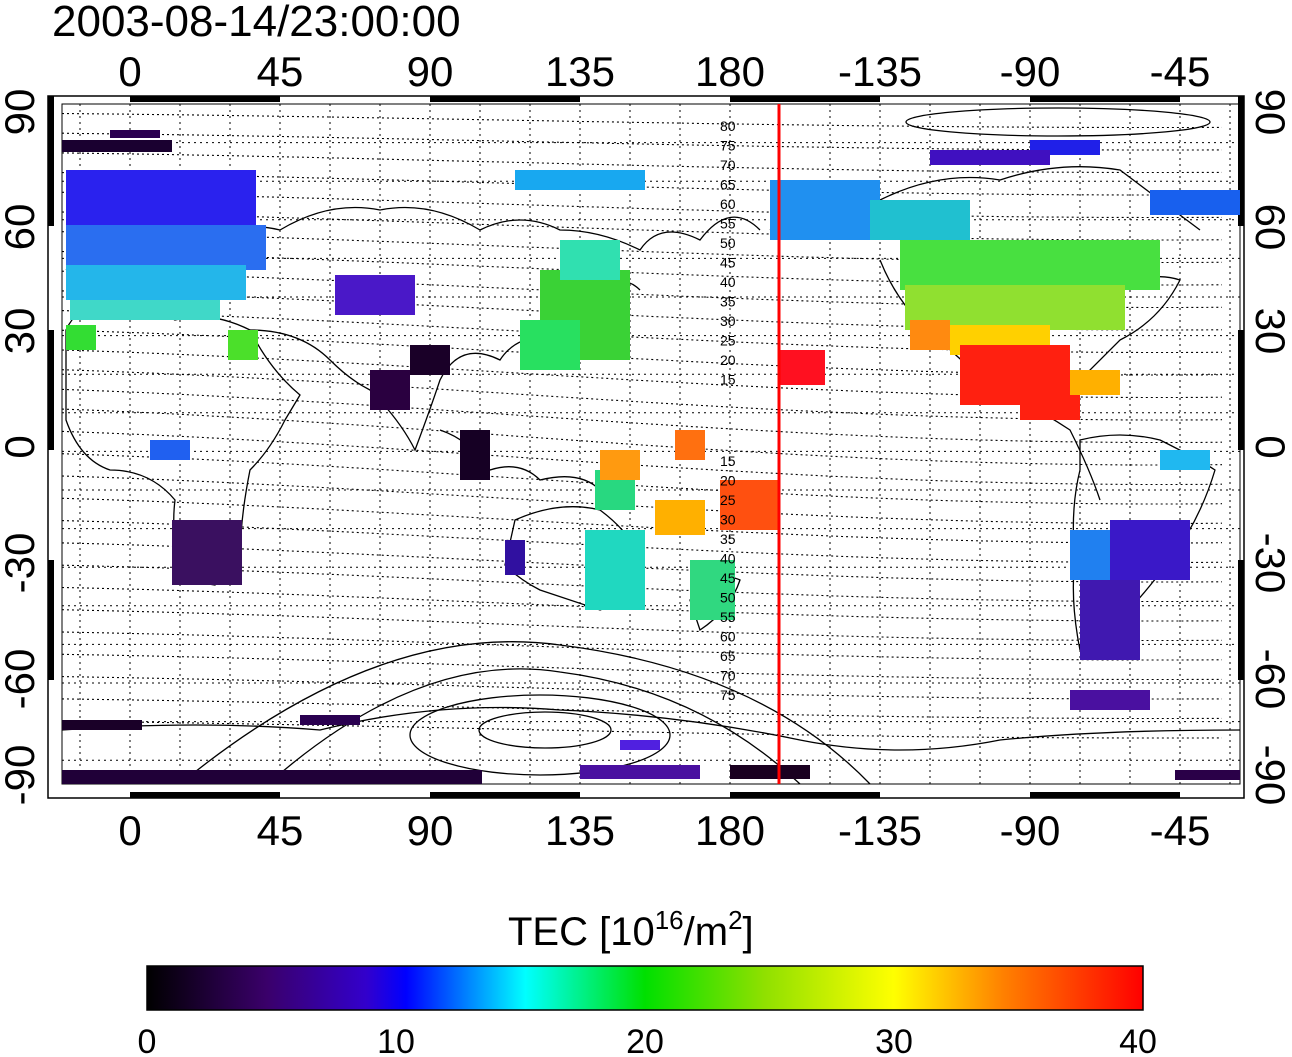 The width and height of the screenshot is (1292, 1057). What do you see at coordinates (1180, 830) in the screenshot?
I see `lon-tick-bottom: -45` at bounding box center [1180, 830].